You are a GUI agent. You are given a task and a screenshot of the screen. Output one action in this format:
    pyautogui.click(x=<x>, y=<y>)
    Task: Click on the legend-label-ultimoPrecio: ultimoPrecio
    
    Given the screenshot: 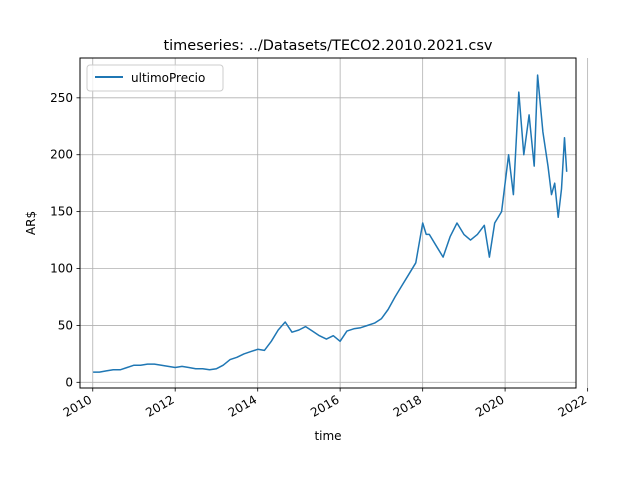 What is the action you would take?
    pyautogui.click(x=168, y=78)
    